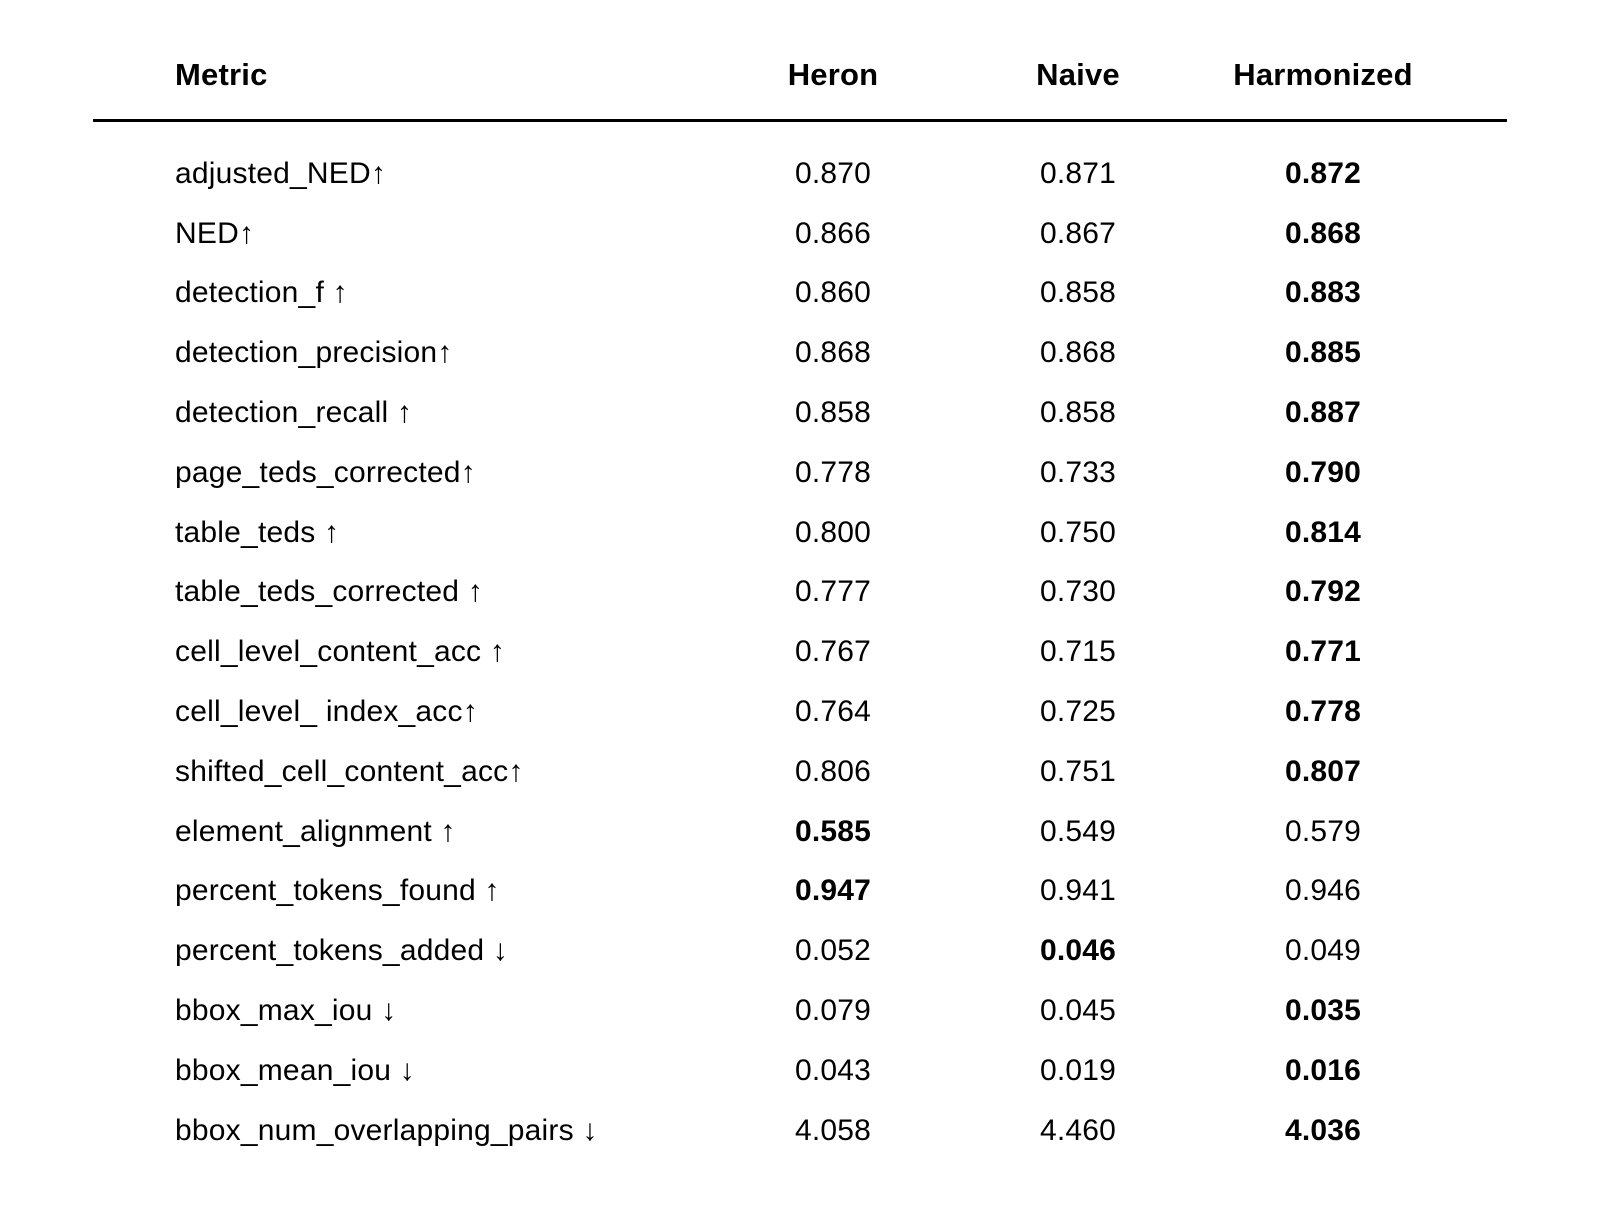 Image resolution: width=1600 pixels, height=1228 pixels. Describe the element at coordinates (1078, 771) in the screenshot. I see `value-cell: 0.751` at that location.